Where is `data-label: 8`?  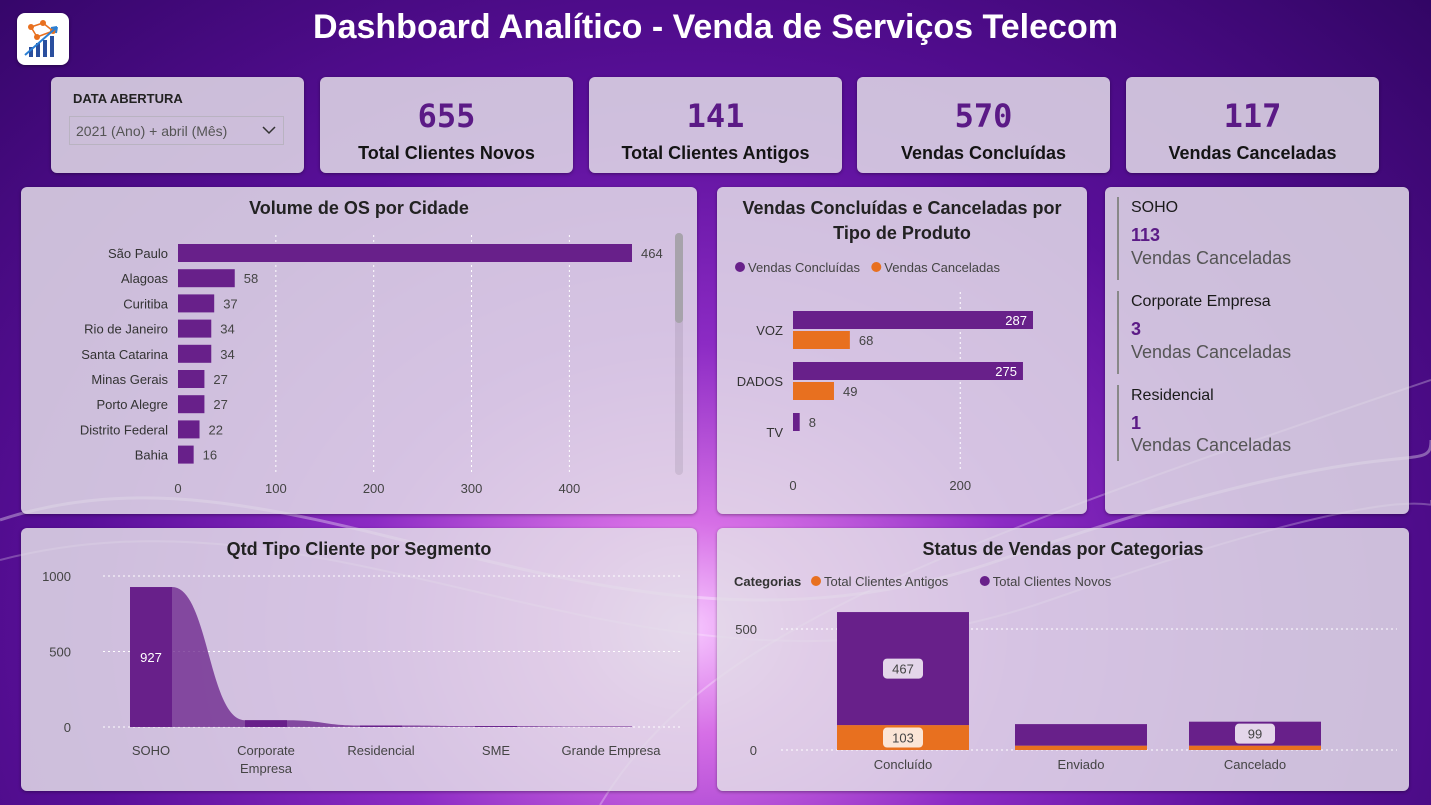 data-label: 8 is located at coordinates (812, 422).